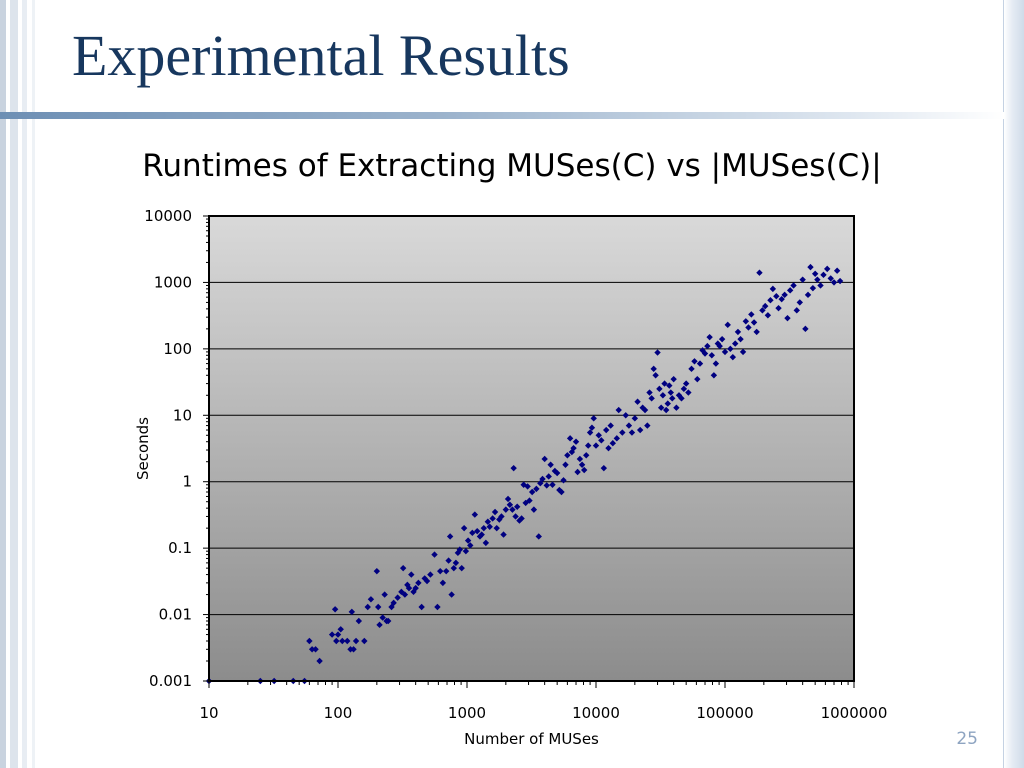 The width and height of the screenshot is (1024, 768). Describe the element at coordinates (173, 282) in the screenshot. I see `y-tick-label: 1000` at that location.